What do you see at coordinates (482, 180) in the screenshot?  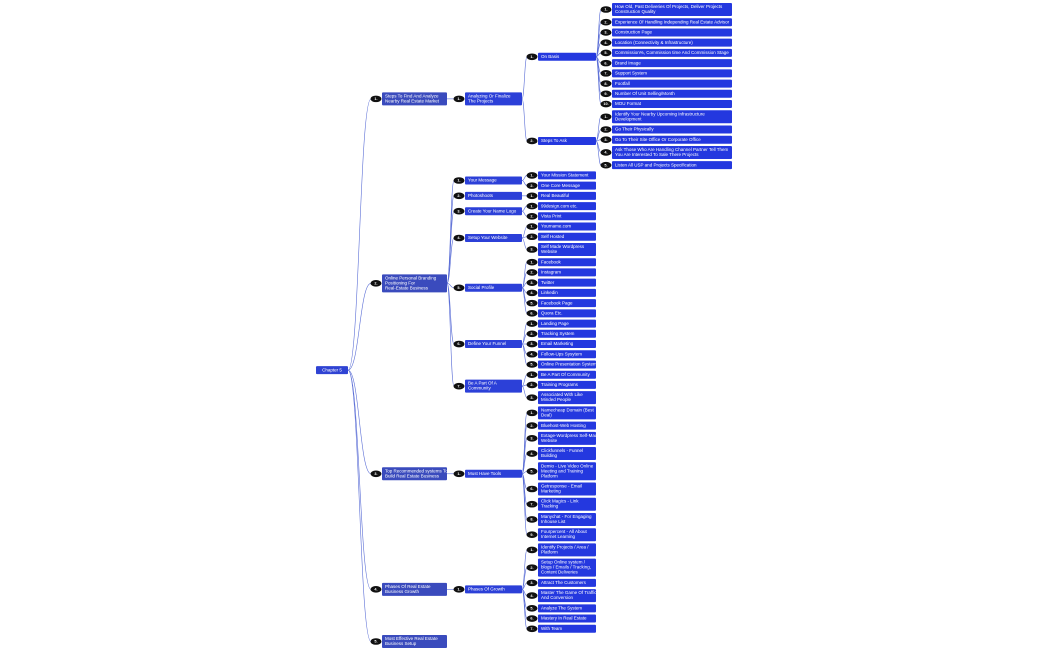 I see `node-label: Your Message` at bounding box center [482, 180].